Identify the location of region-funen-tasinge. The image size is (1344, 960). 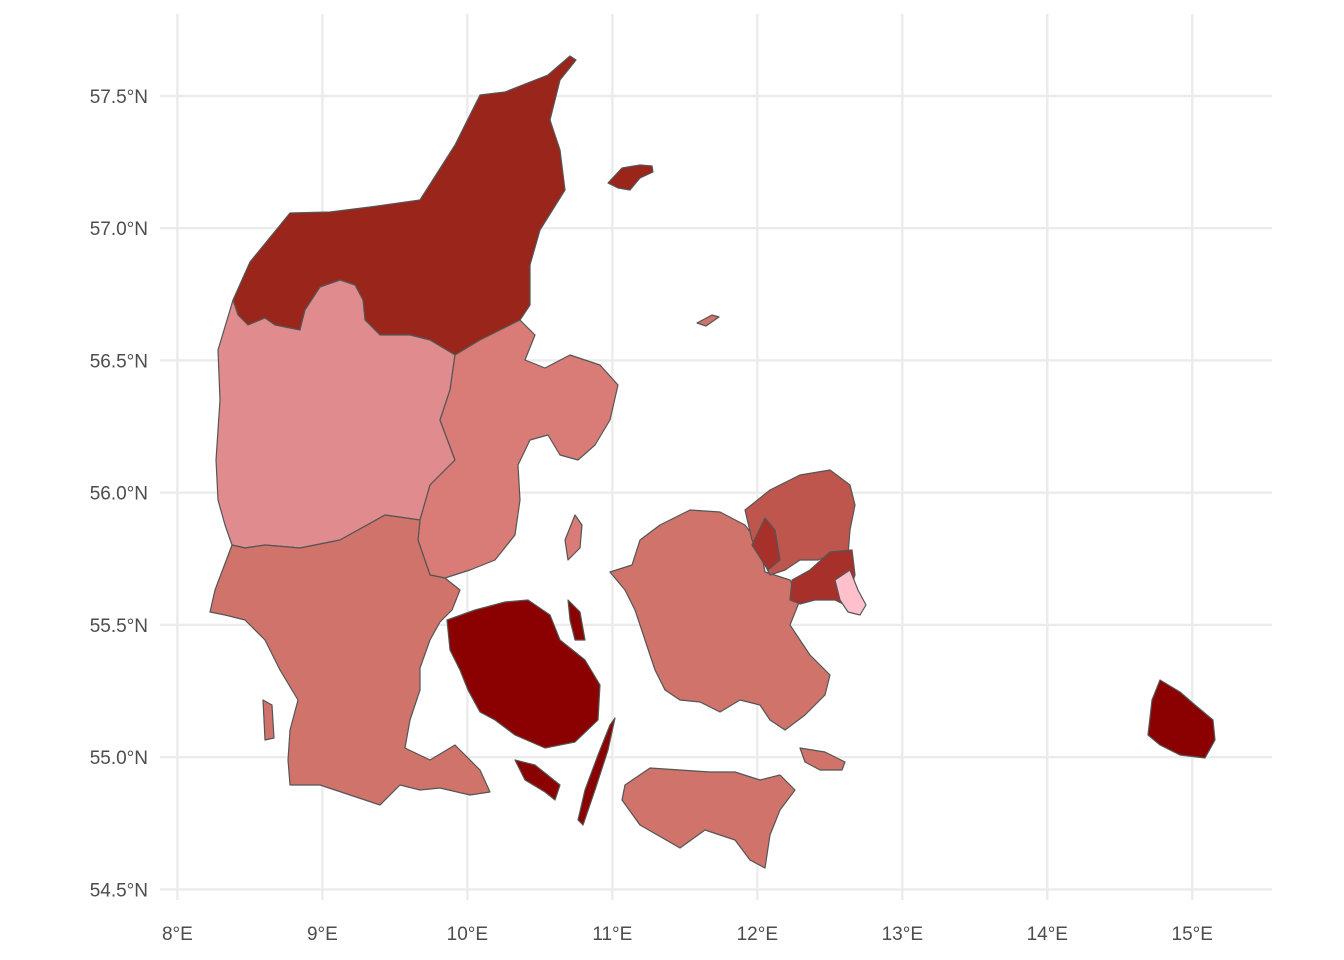
(537, 780).